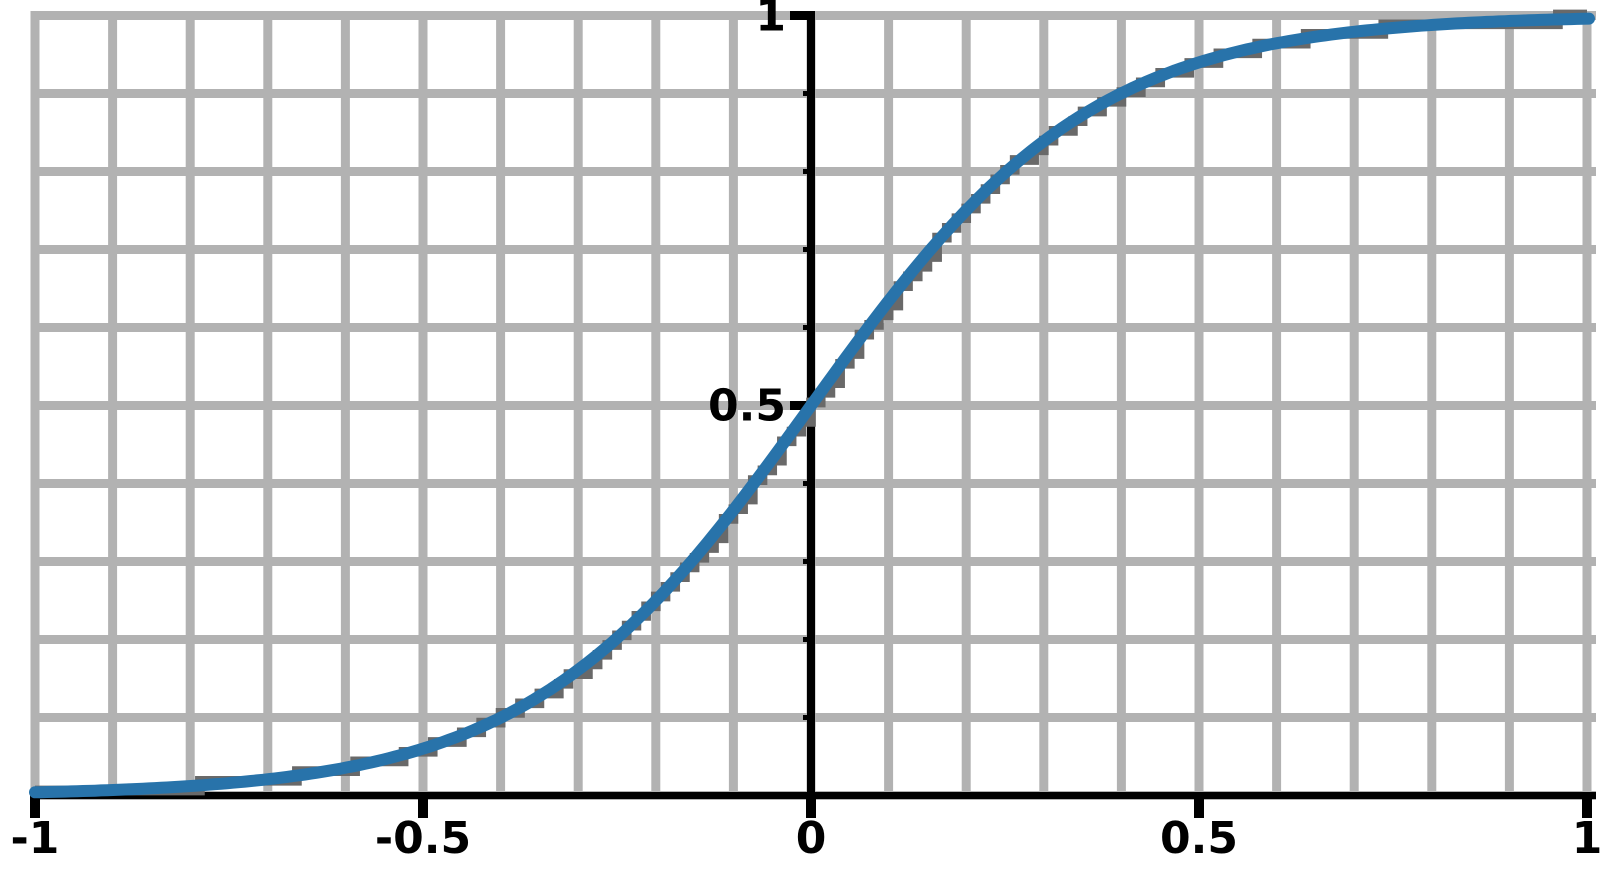 This screenshot has width=1600, height=872. I want to click on x-tick-label: 1, so click(1586, 838).